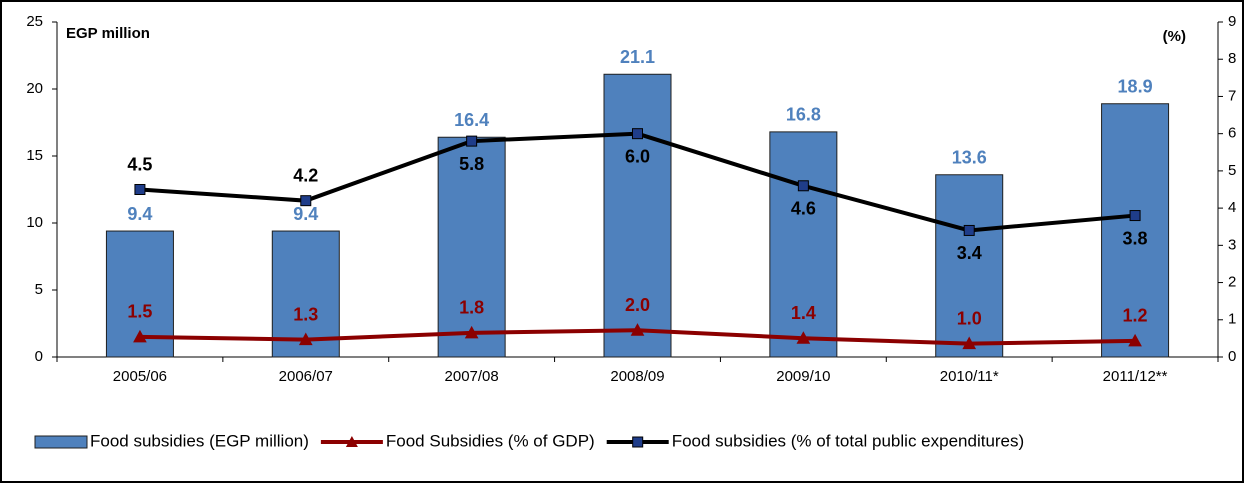 This screenshot has width=1245, height=484. I want to click on y2-tick-label: 8, so click(1232, 58).